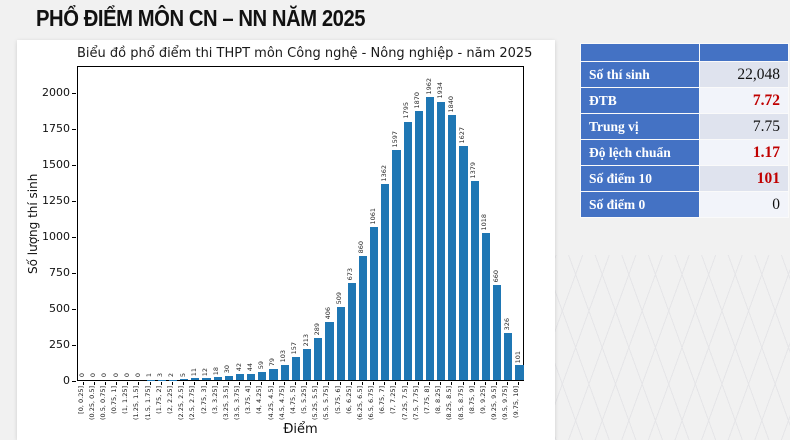  I want to click on bar-value-label: 11, so click(193, 371).